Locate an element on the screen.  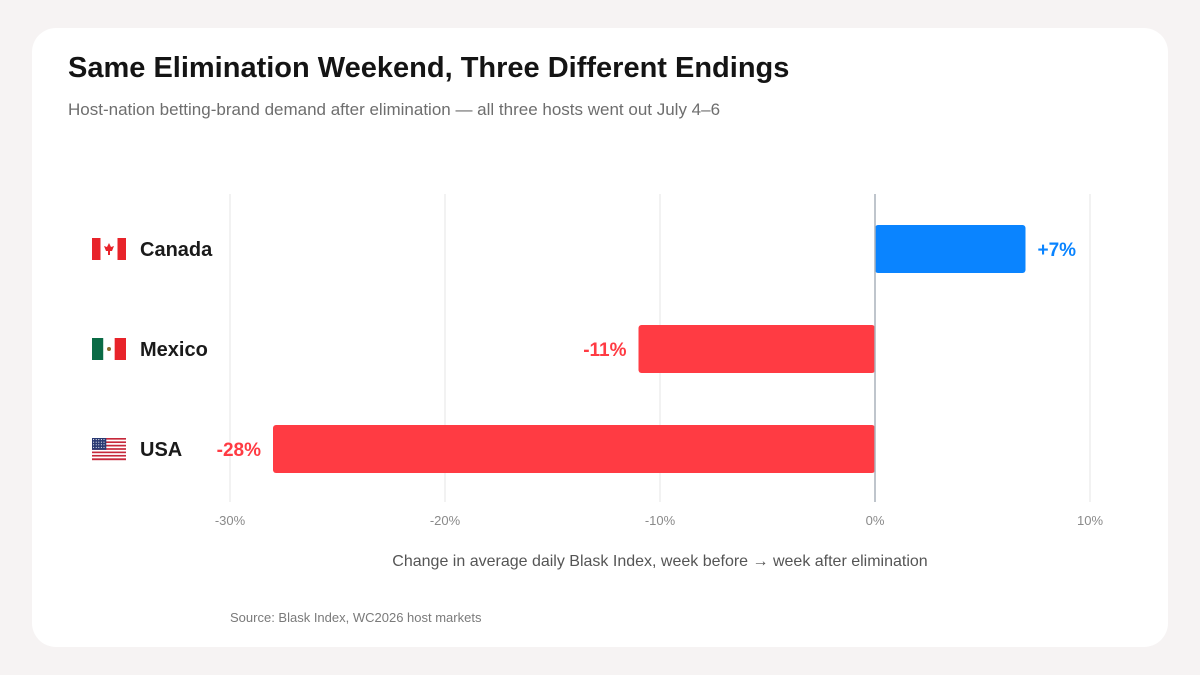
x-tick-label: 10% is located at coordinates (1090, 520).